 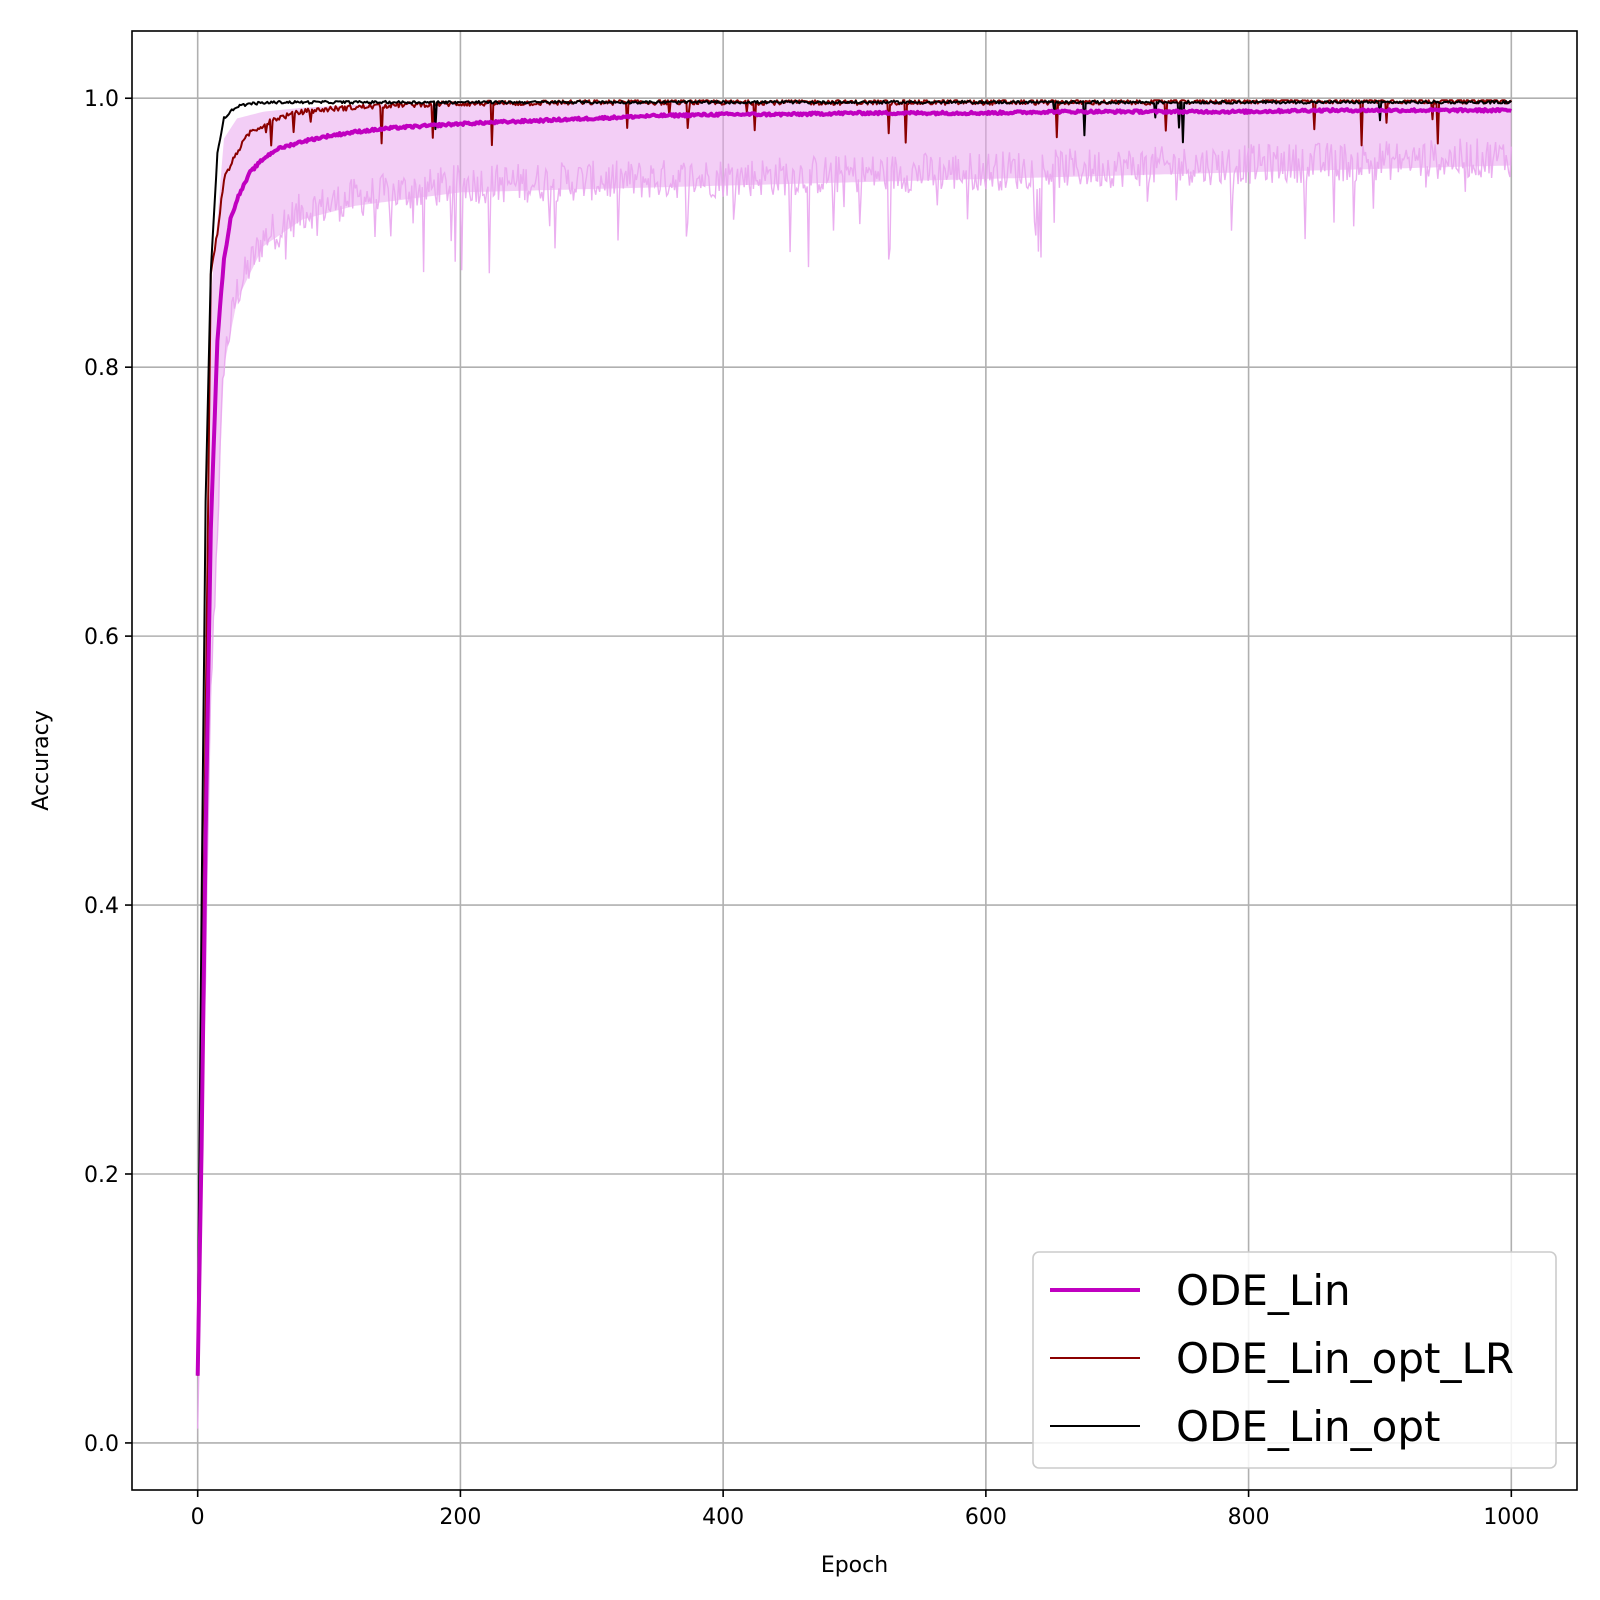 What do you see at coordinates (101, 1444) in the screenshot?
I see `y-tick-label: 0.0` at bounding box center [101, 1444].